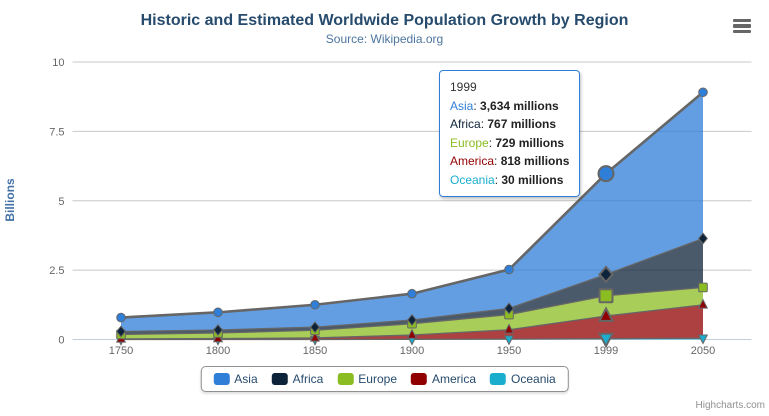  Describe the element at coordinates (56, 202) in the screenshot. I see `y-axis-labels: 0 2.5 5 7.5 10` at that location.